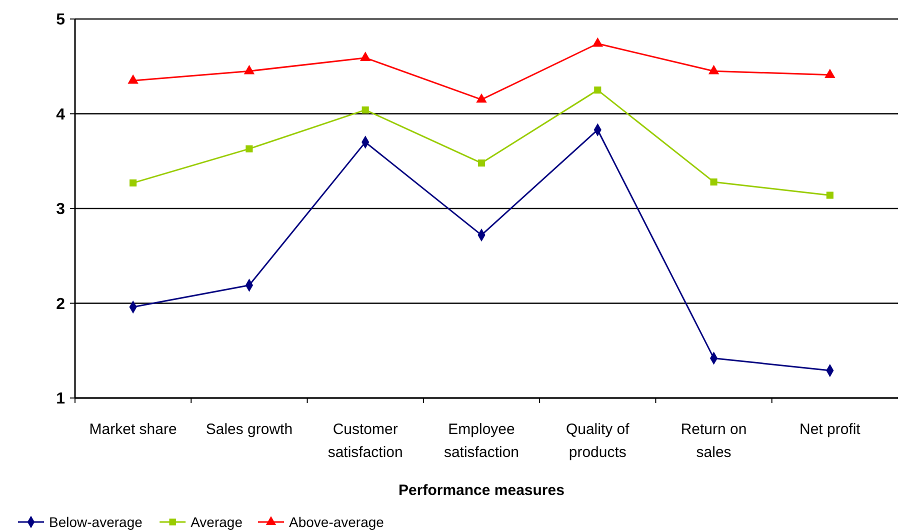  What do you see at coordinates (481, 490) in the screenshot?
I see `x-axis-title: Performance measures` at bounding box center [481, 490].